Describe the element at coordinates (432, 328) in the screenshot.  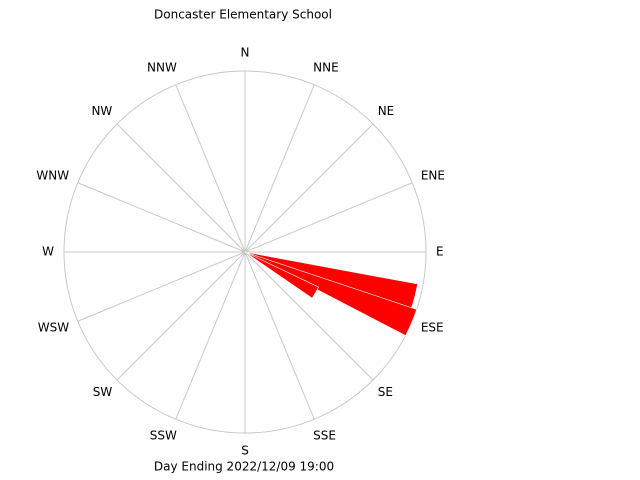
I see `direction-label: ESE` at that location.